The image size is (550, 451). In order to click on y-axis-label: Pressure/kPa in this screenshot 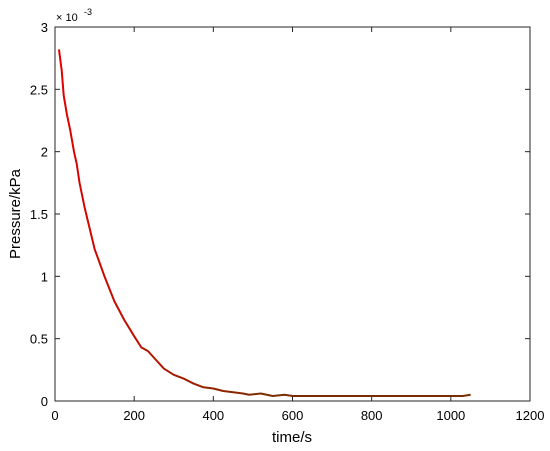, I will do `click(15, 213)`.